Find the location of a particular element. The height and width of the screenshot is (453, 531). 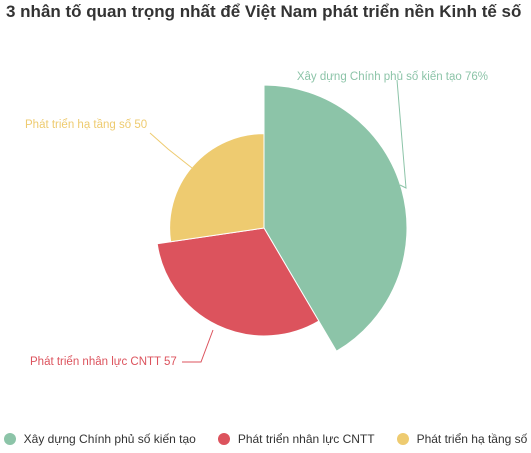

legend-item-2: Phát triển hạ tầng số is located at coordinates (462, 439).